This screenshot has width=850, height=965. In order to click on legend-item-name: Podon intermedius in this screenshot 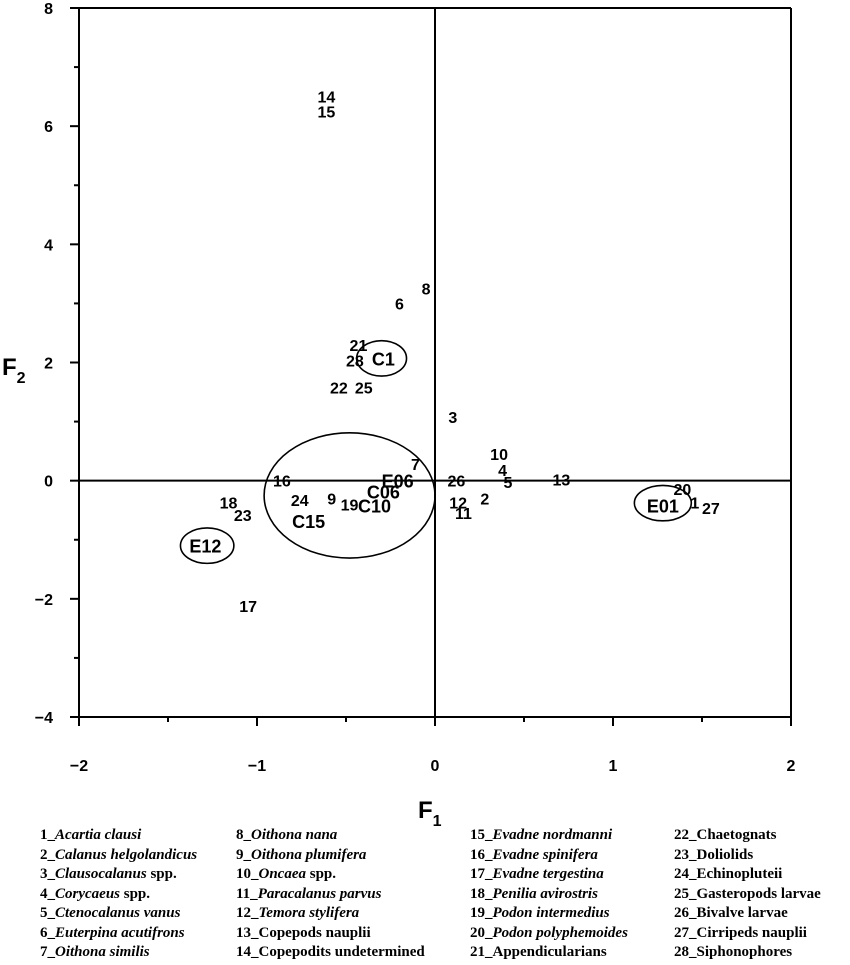, I will do `click(551, 913)`.